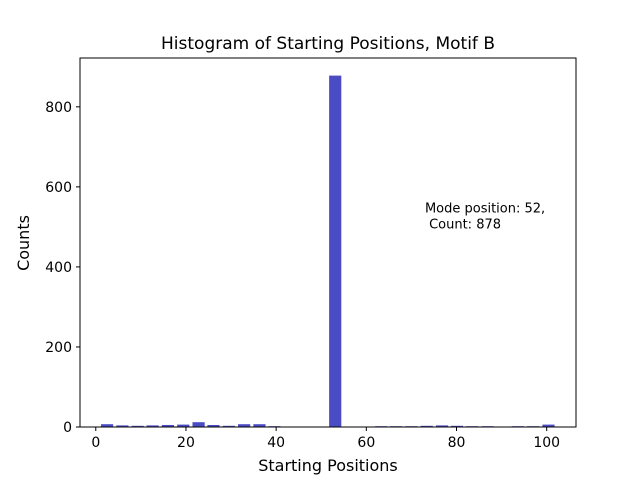 The height and width of the screenshot is (485, 640). I want to click on x-axis-ticks: 0 20 40 60 80 100, so click(325, 439).